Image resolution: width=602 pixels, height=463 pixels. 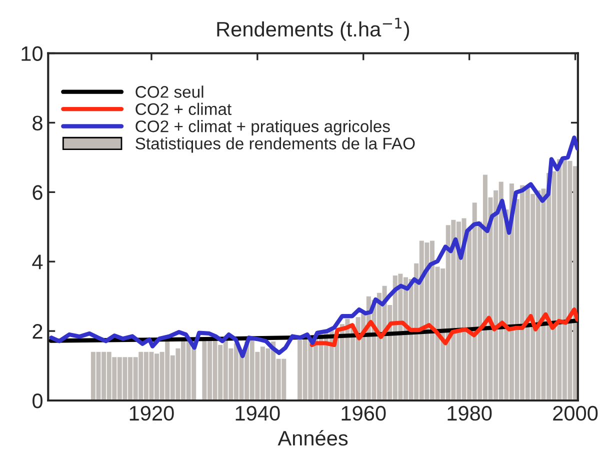 What do you see at coordinates (152, 413) in the screenshot?
I see `x-tick-label: 1920` at bounding box center [152, 413].